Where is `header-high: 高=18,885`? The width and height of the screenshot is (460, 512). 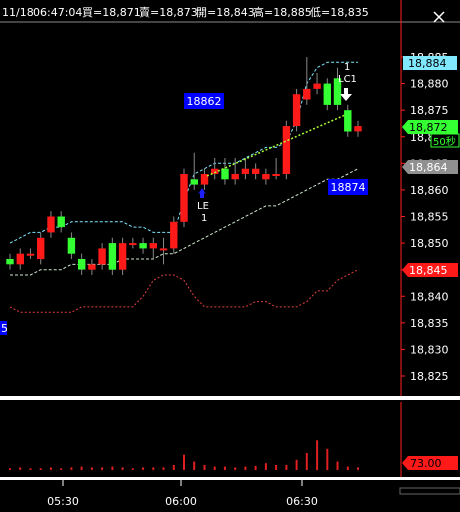 header-high: 高=18,885 is located at coordinates (282, 12).